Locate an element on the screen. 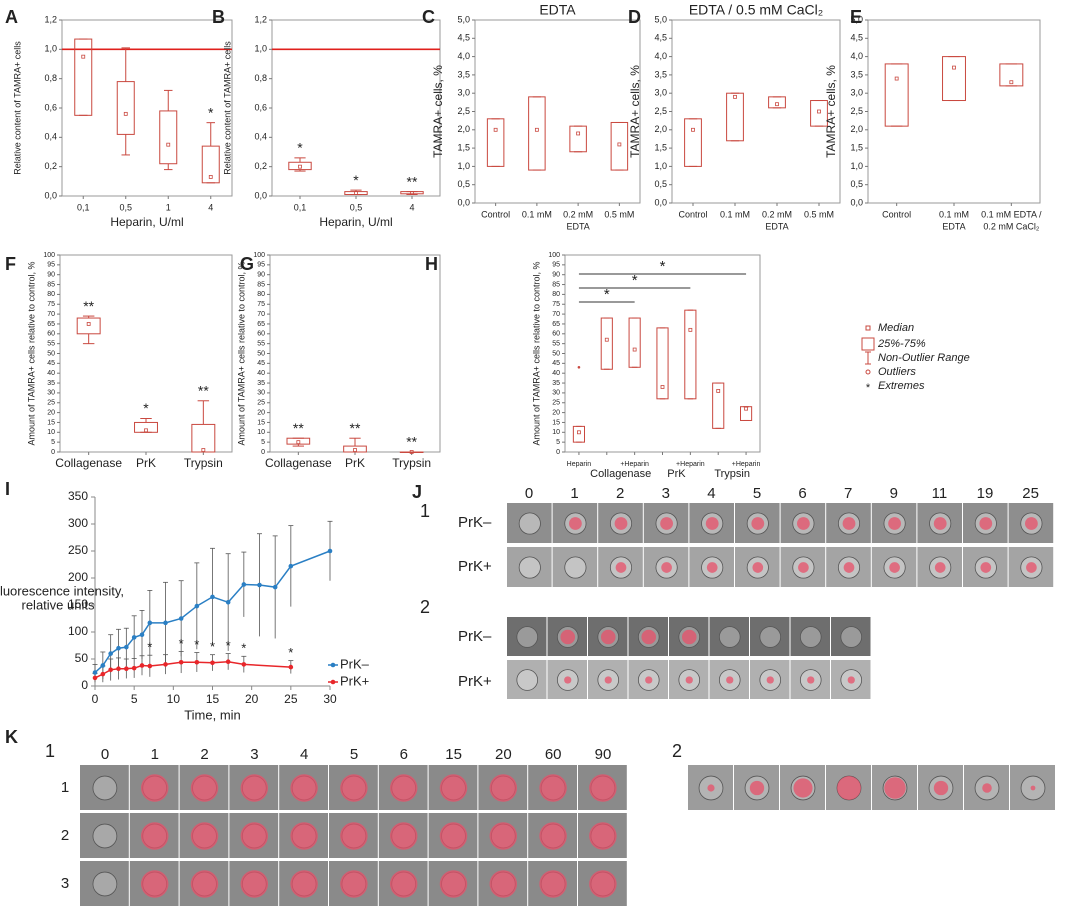 The width and height of the screenshot is (1065, 911). y-tick-label: 60 is located at coordinates (51, 334).